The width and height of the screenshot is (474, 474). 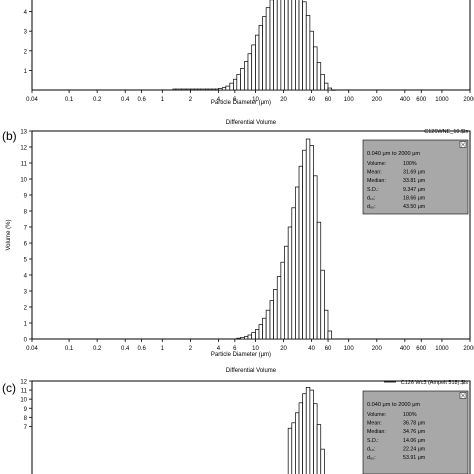 What do you see at coordinates (446, 132) in the screenshot?
I see `legend-entry: C126WNE_10.$ls` at bounding box center [446, 132].